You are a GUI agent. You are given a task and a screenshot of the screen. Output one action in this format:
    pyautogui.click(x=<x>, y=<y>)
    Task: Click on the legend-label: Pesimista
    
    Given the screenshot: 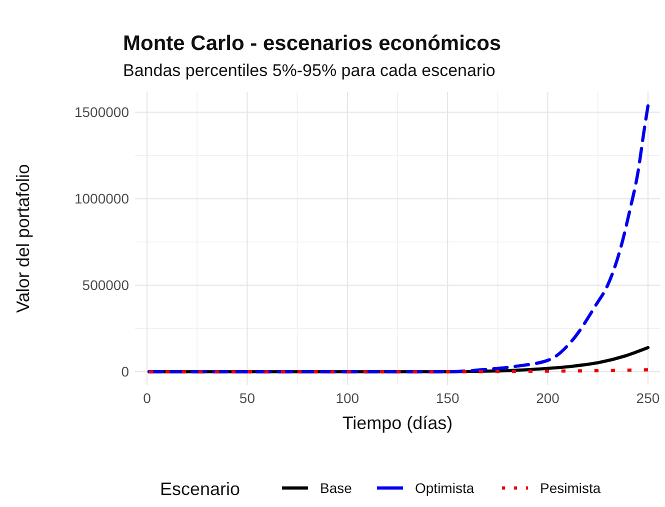 What is the action you would take?
    pyautogui.click(x=570, y=488)
    